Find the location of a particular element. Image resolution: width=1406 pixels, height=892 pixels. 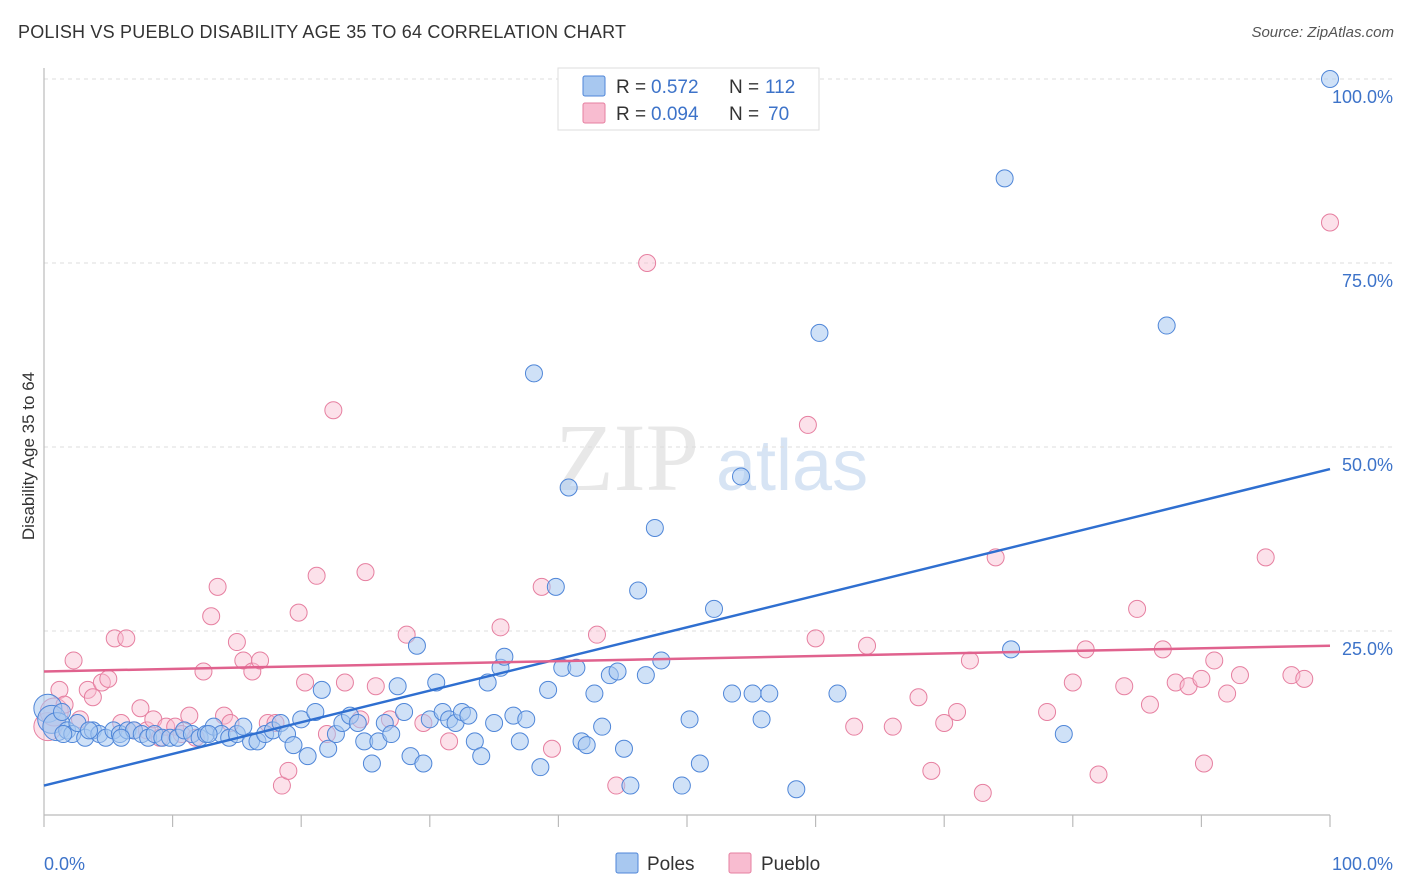

pueblo-trend-line is located at coordinates (687, 658).